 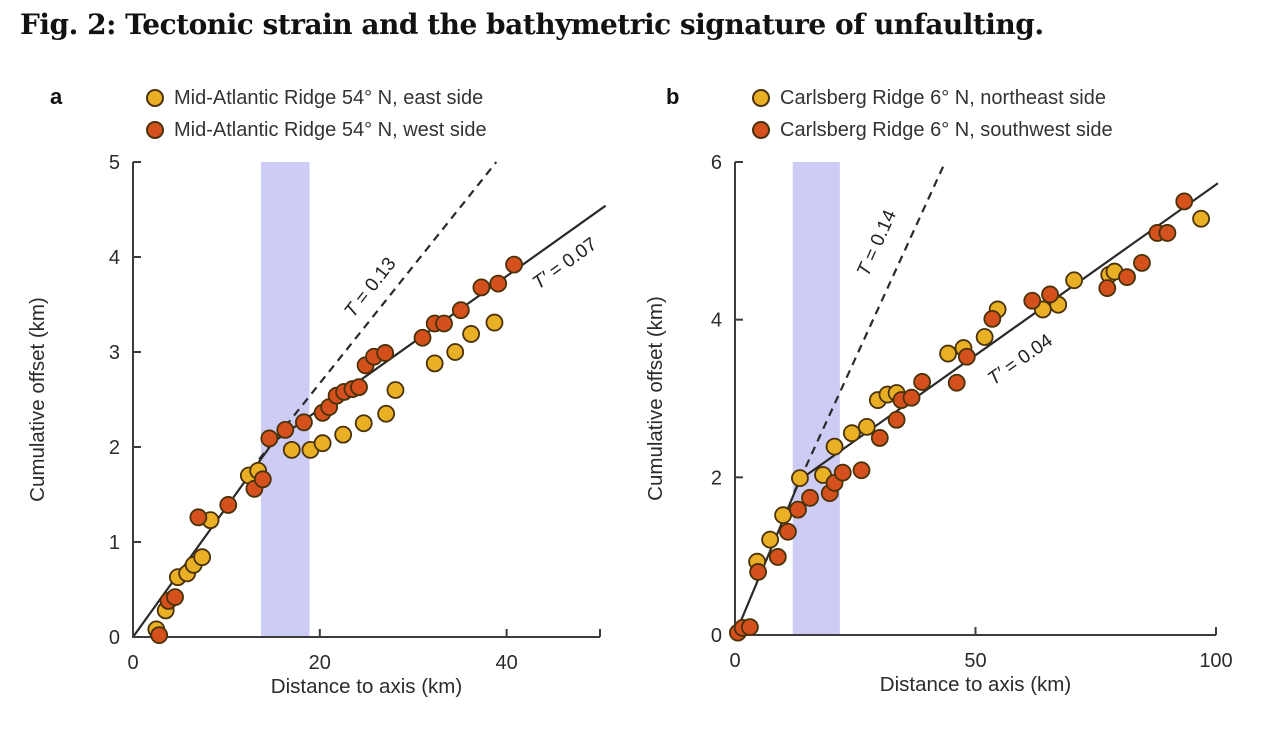 What do you see at coordinates (114, 353) in the screenshot?
I see `y-tick-label: 3` at bounding box center [114, 353].